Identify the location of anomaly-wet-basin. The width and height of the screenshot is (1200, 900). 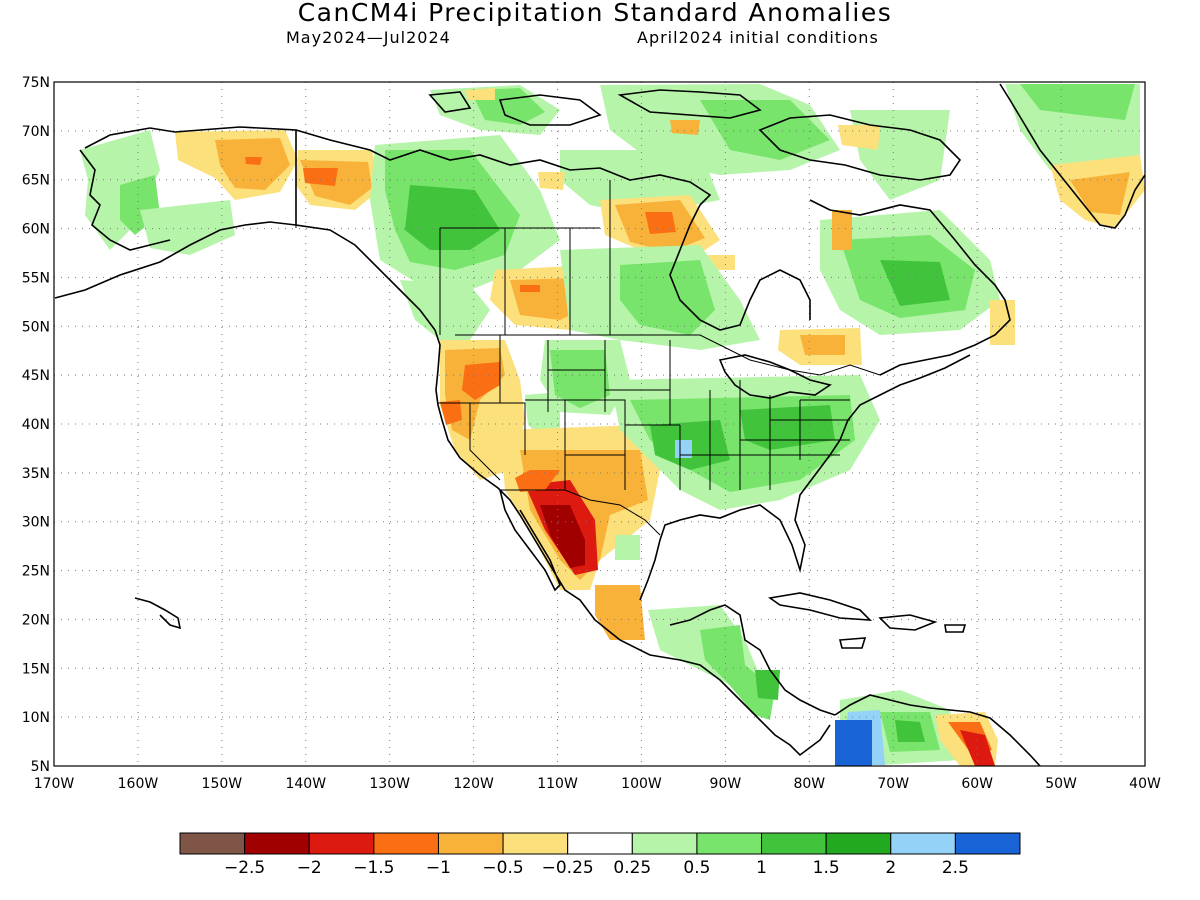
(542, 416).